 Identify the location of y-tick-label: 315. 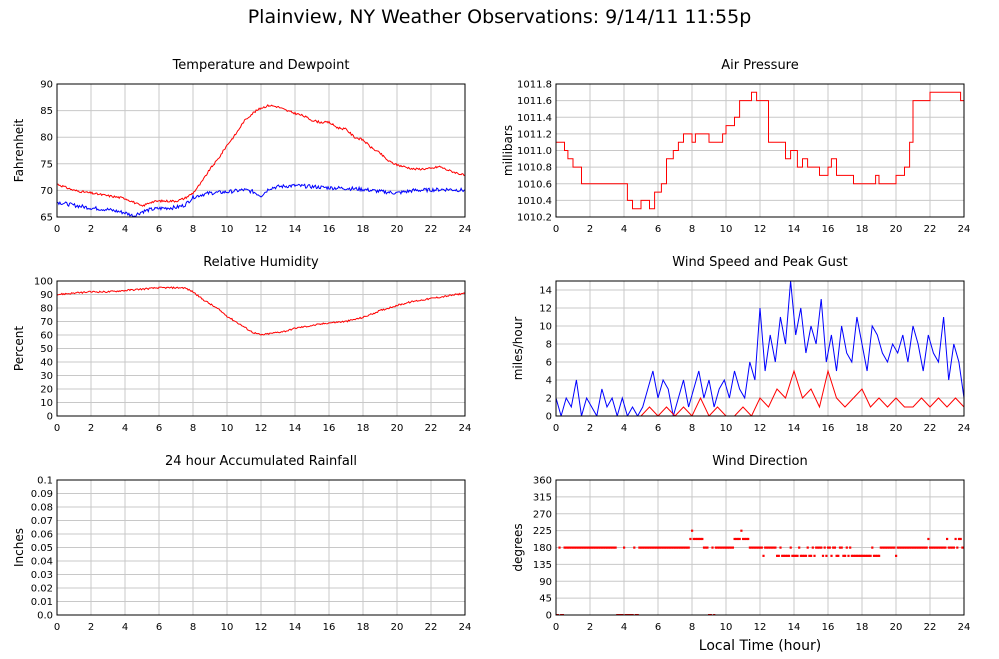
(542, 497).